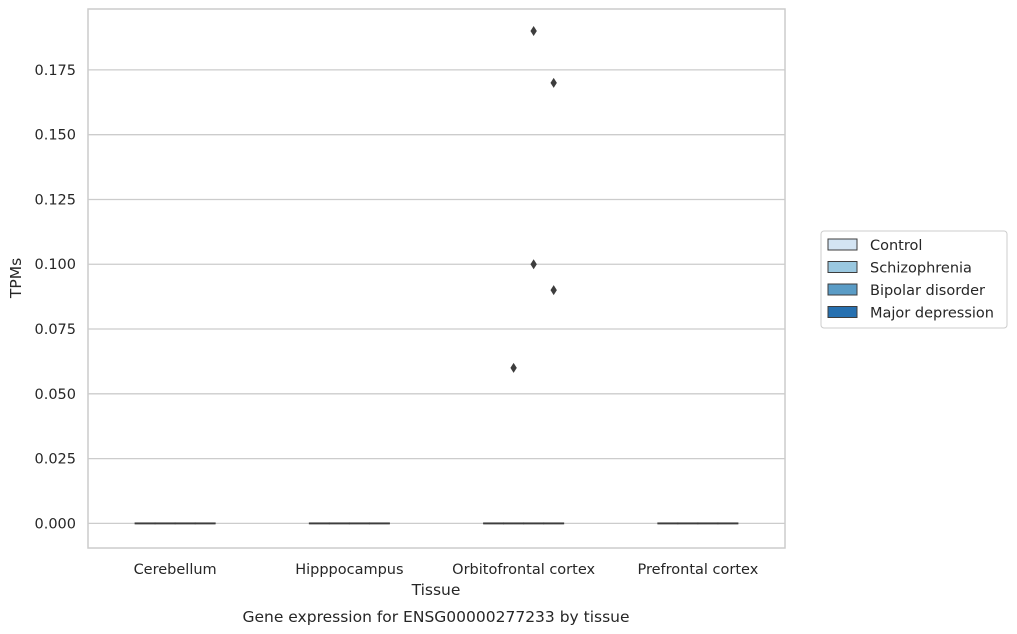 Image resolution: width=1017 pixels, height=634 pixels. What do you see at coordinates (55, 330) in the screenshot?
I see `y-tick-label: 0.075` at bounding box center [55, 330].